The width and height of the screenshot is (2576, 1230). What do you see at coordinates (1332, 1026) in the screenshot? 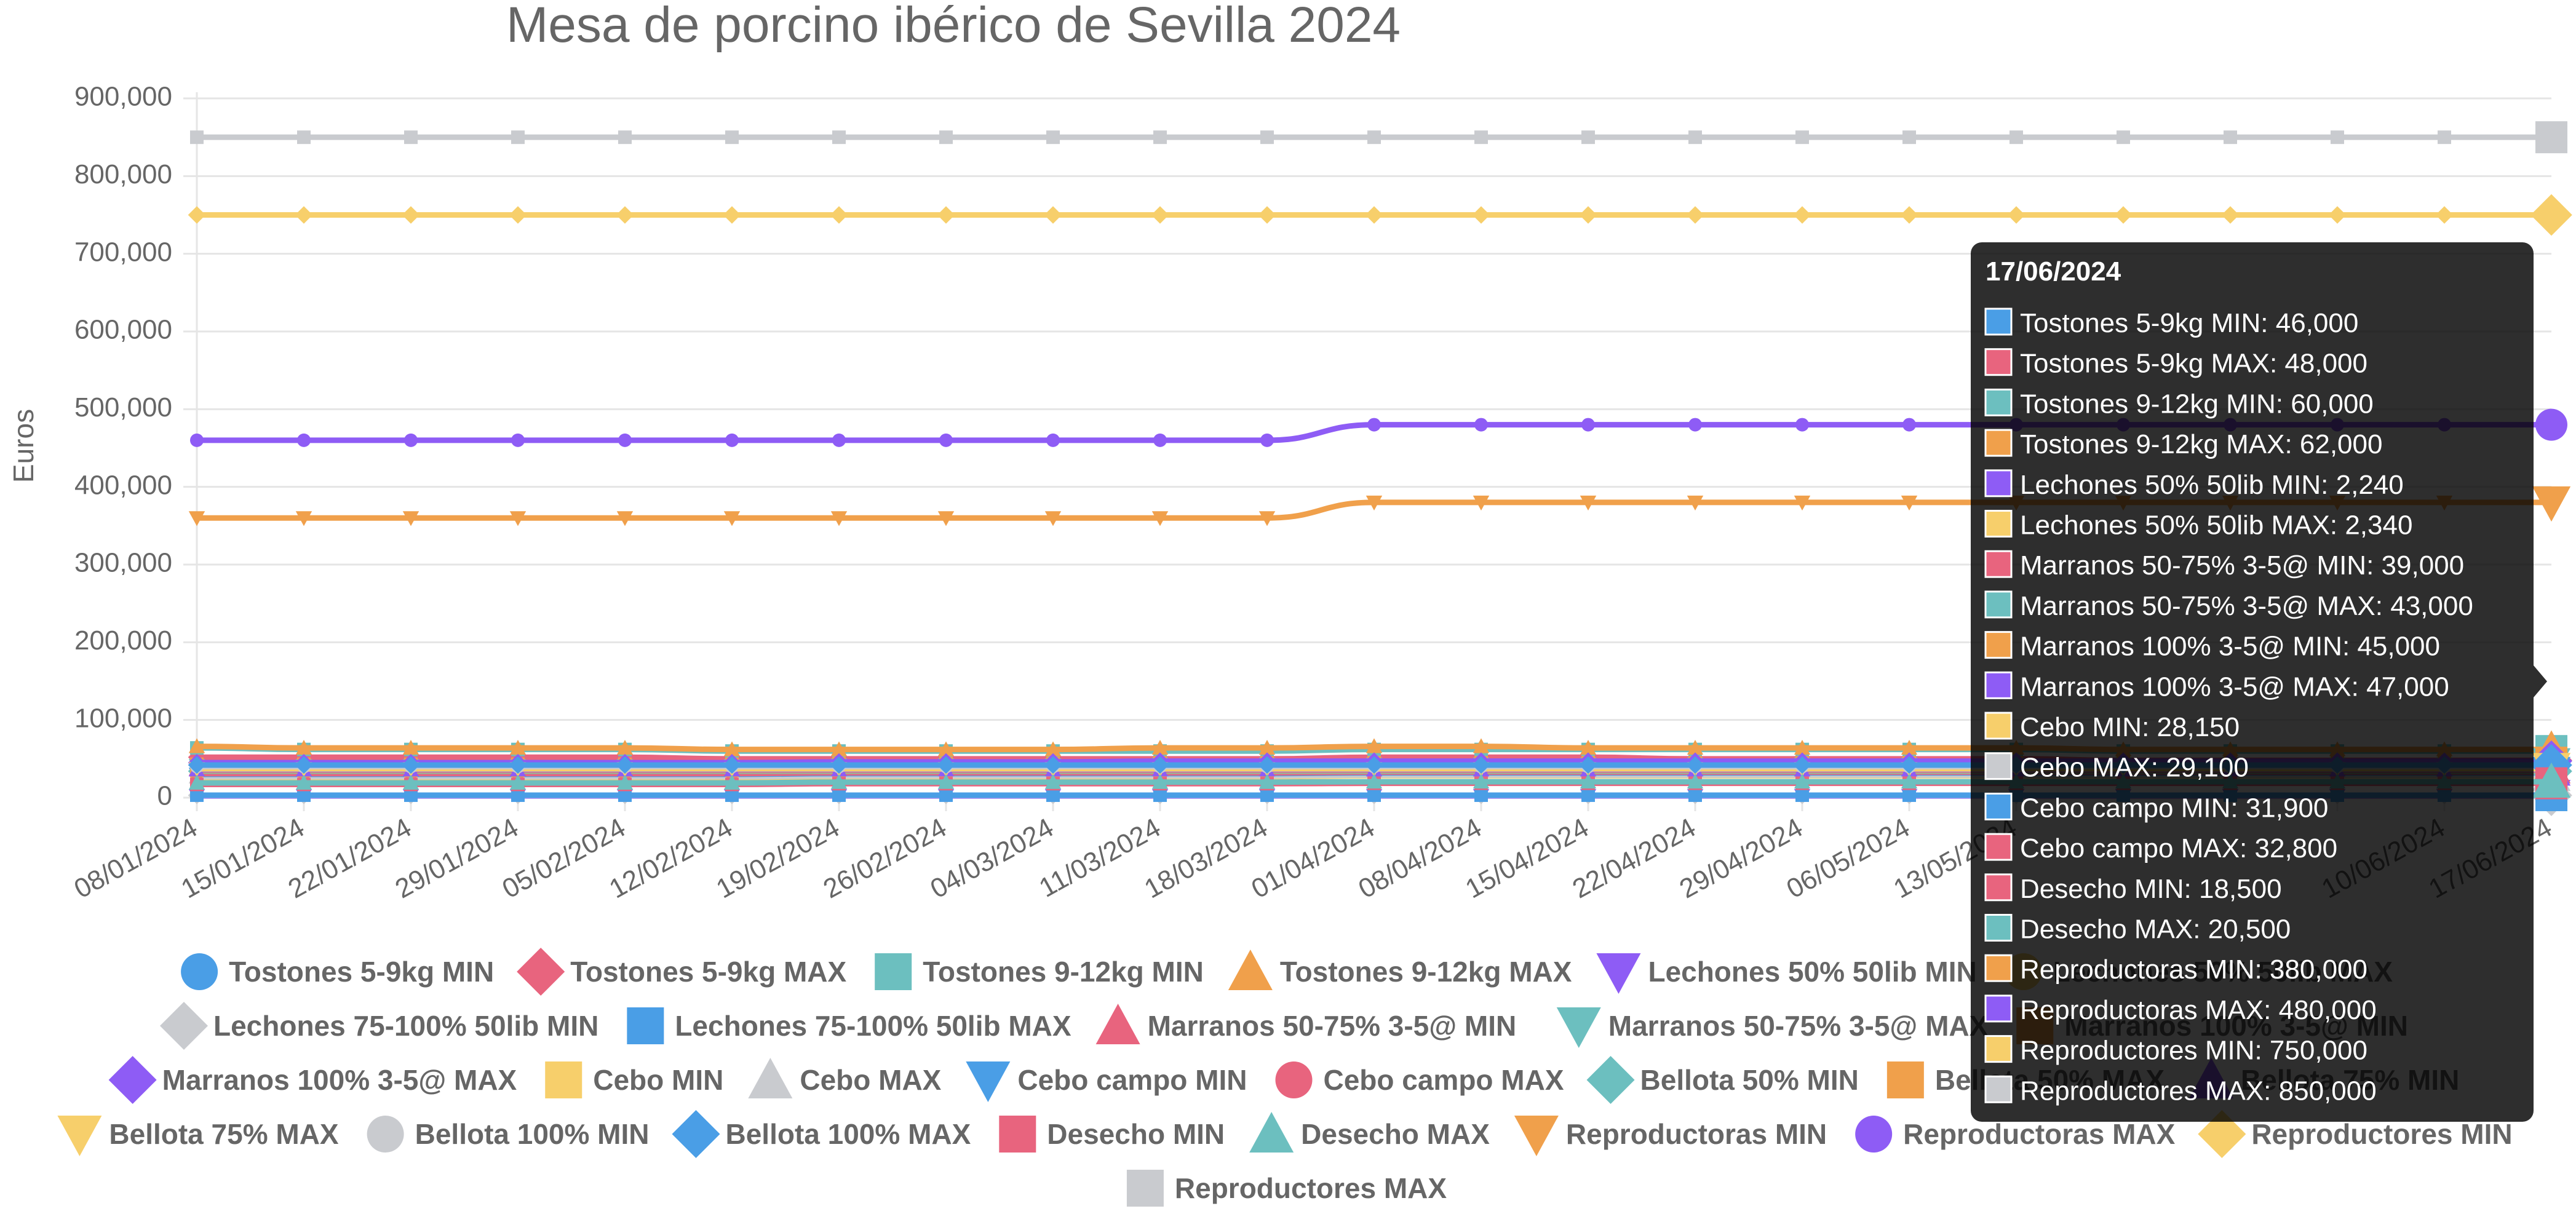
I see `legend-label: Marranos 50-75% 3-5@ MIN` at bounding box center [1332, 1026].